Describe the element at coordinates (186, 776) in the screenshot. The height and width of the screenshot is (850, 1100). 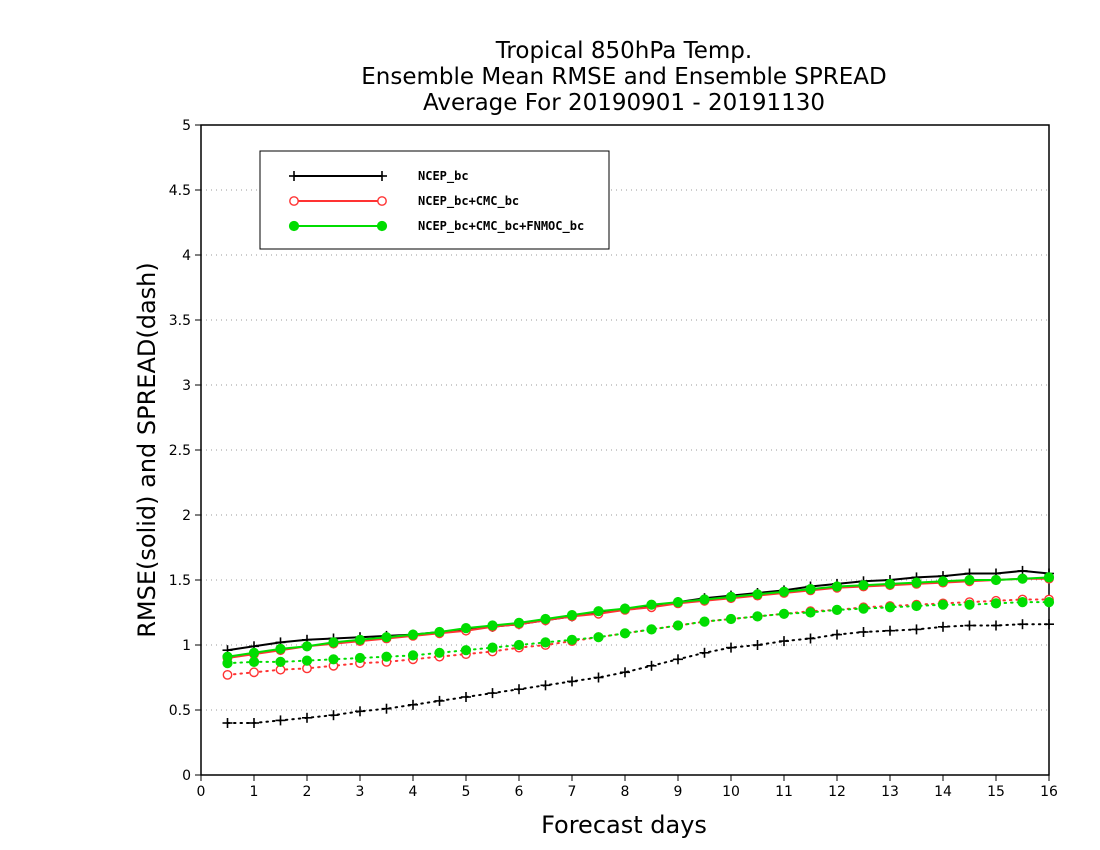
I see `y-tick-label: 0` at that location.